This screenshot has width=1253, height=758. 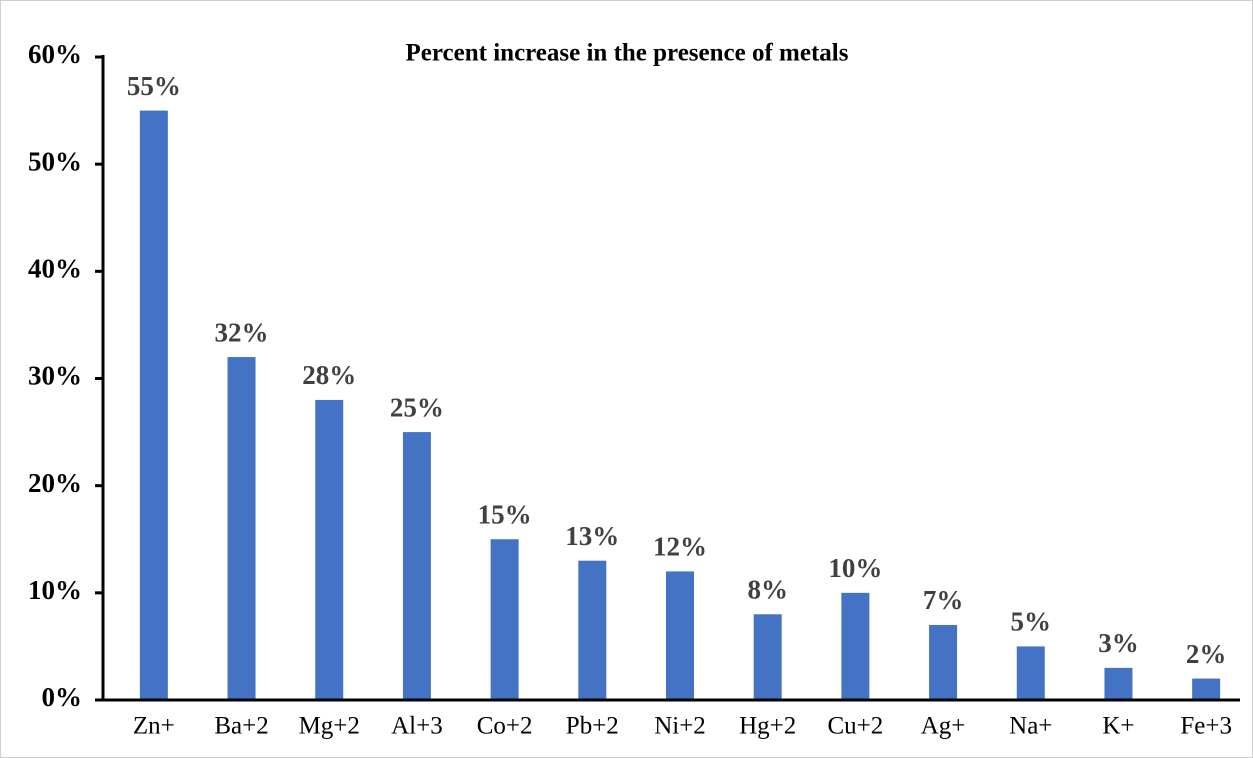 What do you see at coordinates (1118, 643) in the screenshot?
I see `data-label: 3%` at bounding box center [1118, 643].